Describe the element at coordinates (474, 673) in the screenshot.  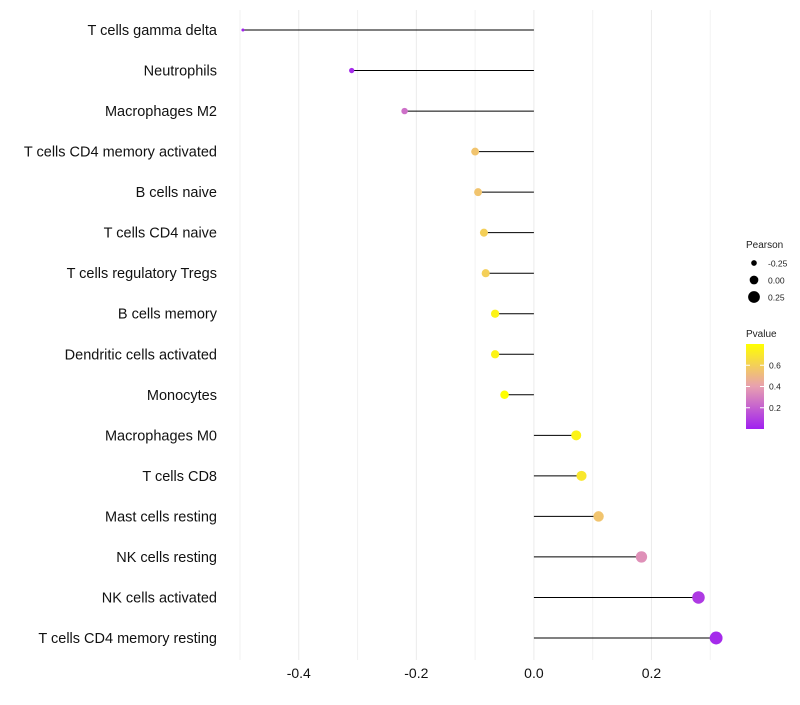
I see `x-tick-labels: -0.4 -0.2 0.0 0.2` at that location.